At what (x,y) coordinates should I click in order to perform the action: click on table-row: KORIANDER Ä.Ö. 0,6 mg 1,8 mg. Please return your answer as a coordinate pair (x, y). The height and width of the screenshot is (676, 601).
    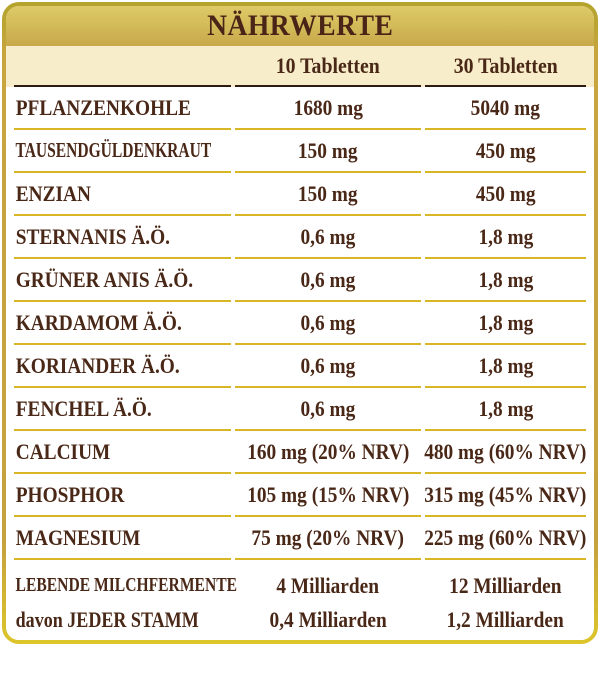
    Looking at the image, I should click on (300, 366).